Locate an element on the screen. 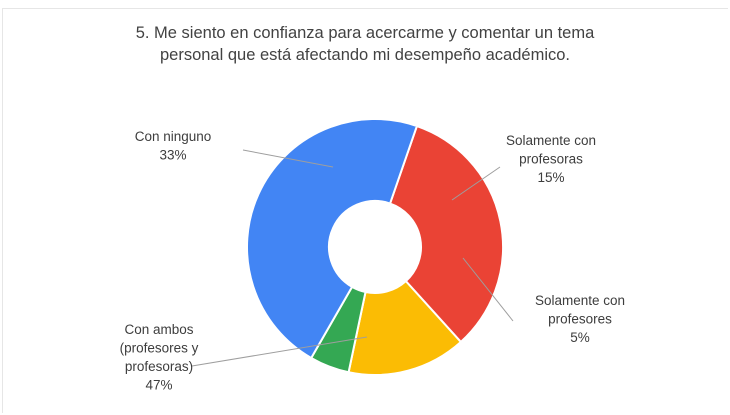 This screenshot has width=730, height=415. slice-label-2: Solamente con profesores 5% is located at coordinates (580, 319).